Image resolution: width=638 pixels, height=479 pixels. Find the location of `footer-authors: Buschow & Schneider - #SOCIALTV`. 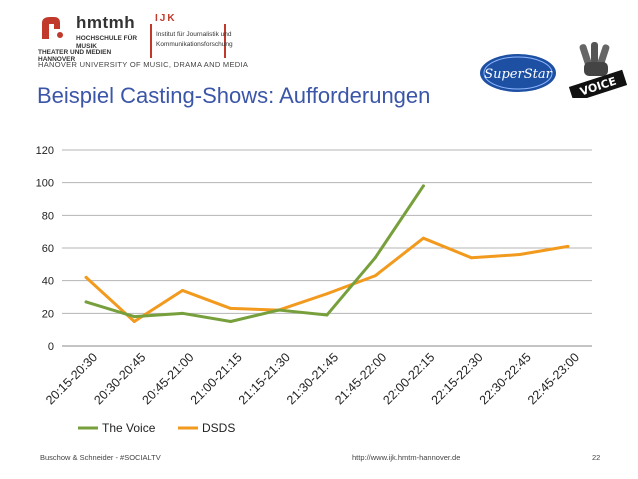

footer-authors: Buschow & Schneider - #SOCIALTV is located at coordinates (100, 457).